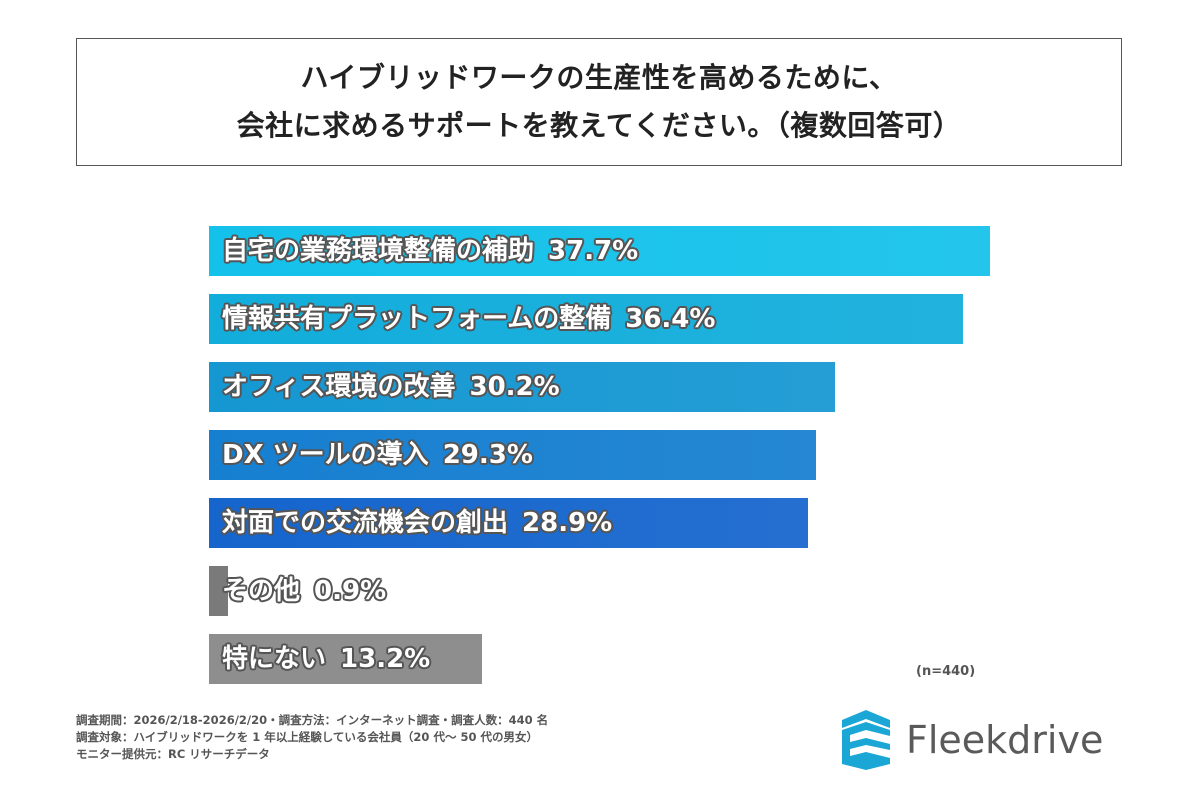 The image size is (1200, 800). What do you see at coordinates (274, 659) in the screenshot?
I see `category-label: 特にない` at bounding box center [274, 659].